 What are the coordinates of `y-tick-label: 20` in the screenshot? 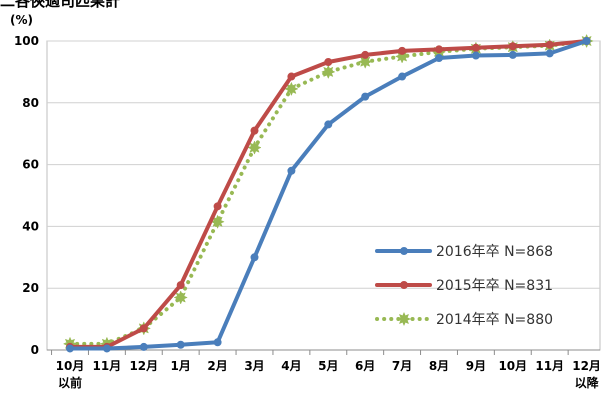 It's located at (30, 288).